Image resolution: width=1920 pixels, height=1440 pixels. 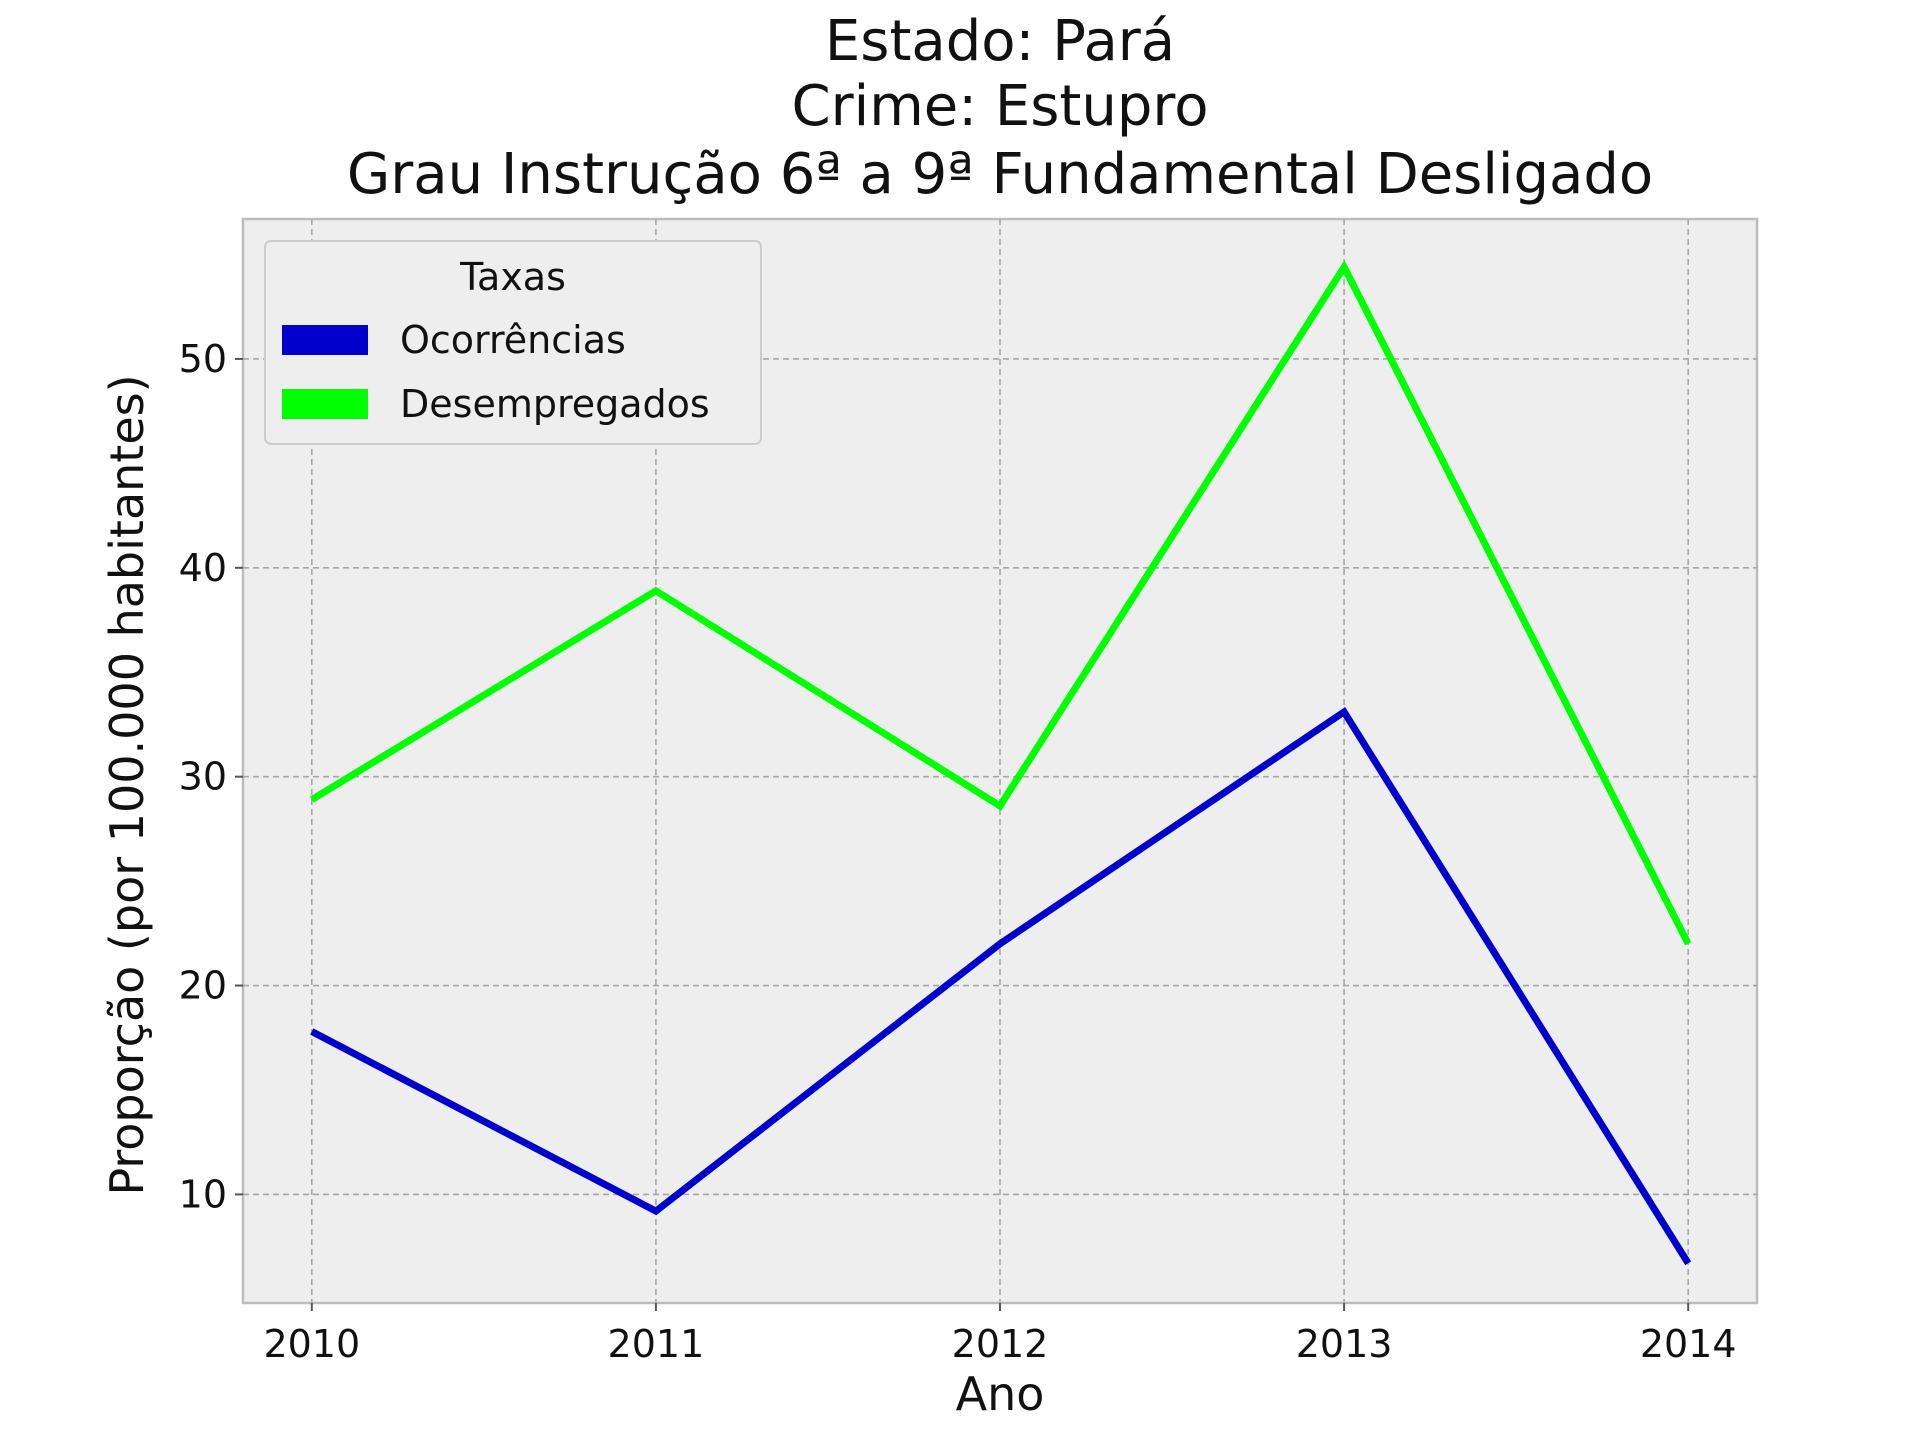 What do you see at coordinates (656, 1344) in the screenshot?
I see `x-tick-label: 2011` at bounding box center [656, 1344].